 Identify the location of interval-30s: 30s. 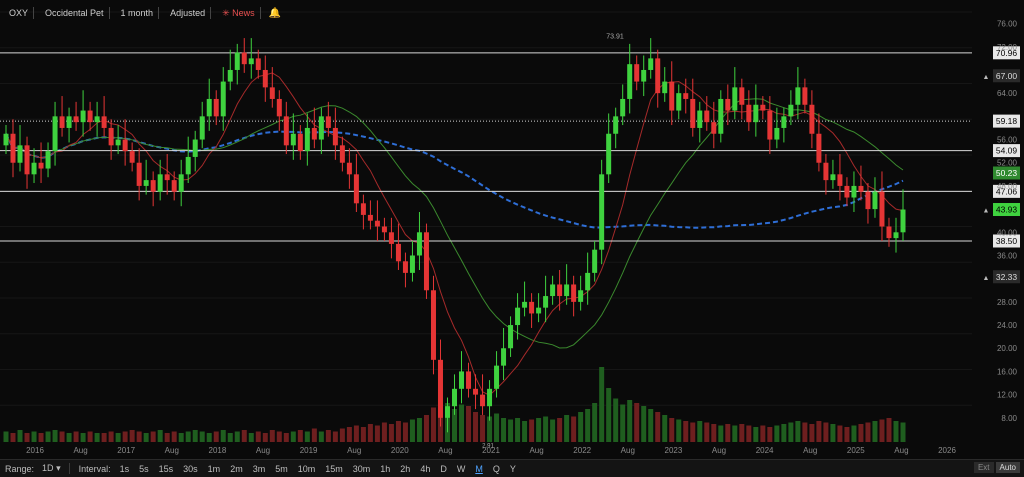
(190, 468).